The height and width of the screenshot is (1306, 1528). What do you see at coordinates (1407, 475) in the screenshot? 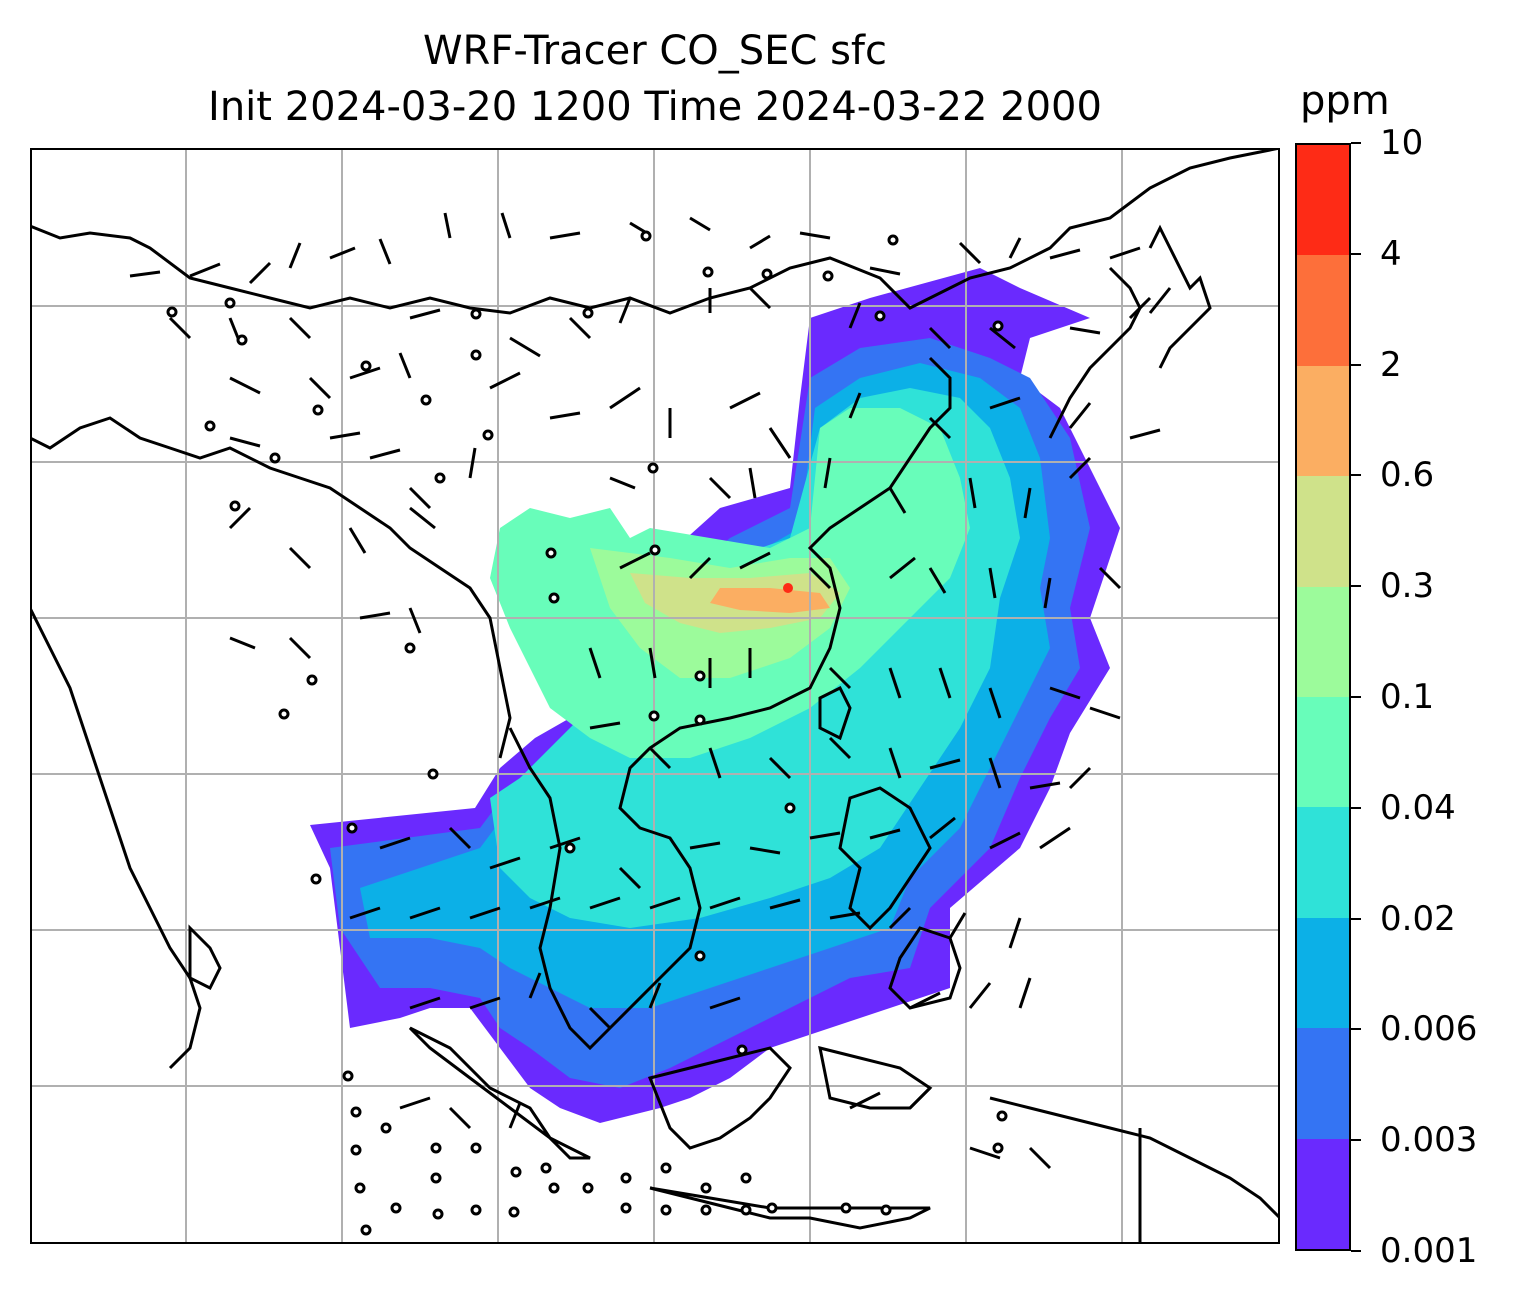
I see `colorbar-tick-label: 0.6` at bounding box center [1407, 475].